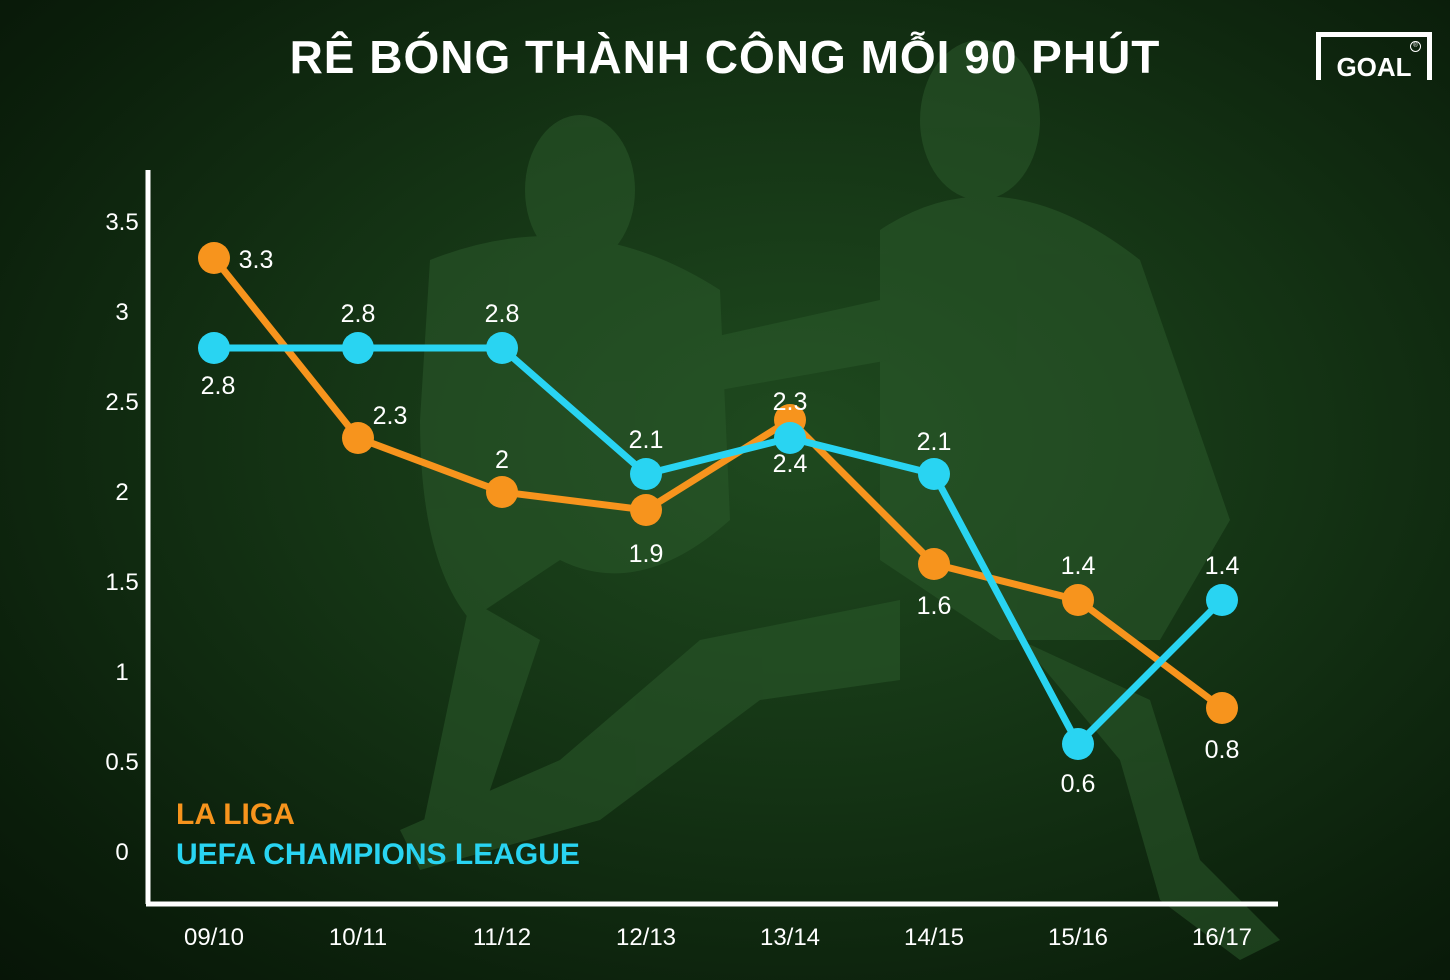 Image resolution: width=1450 pixels, height=980 pixels. I want to click on data-label-la-liga: 1.9, so click(646, 554).